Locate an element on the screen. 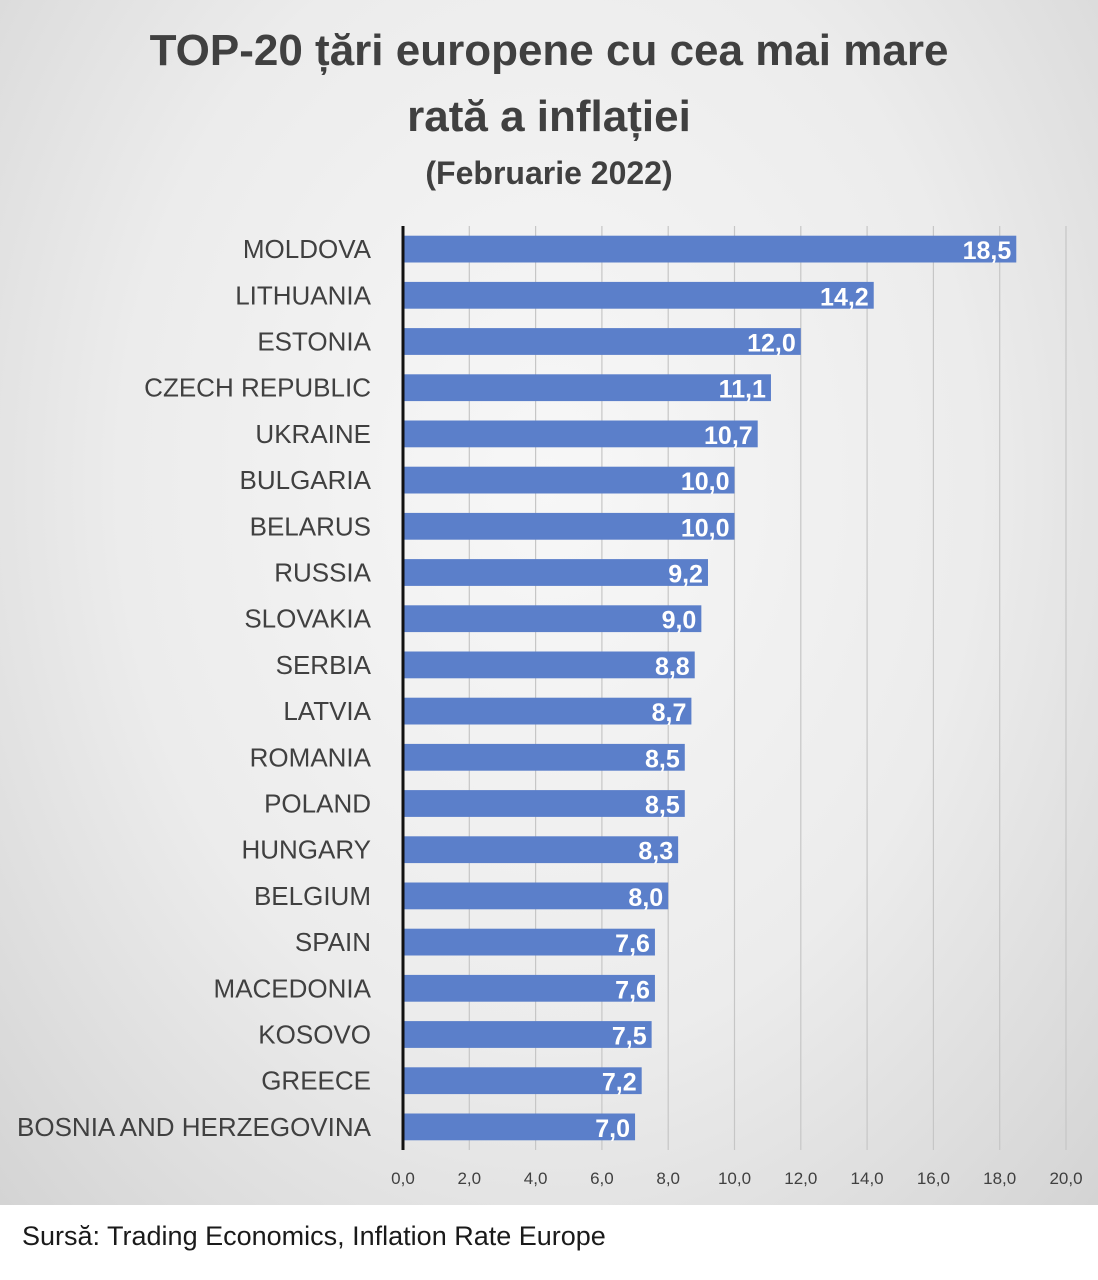  category-label: BOSNIA AND HERZEGOVINA is located at coordinates (194, 1127).